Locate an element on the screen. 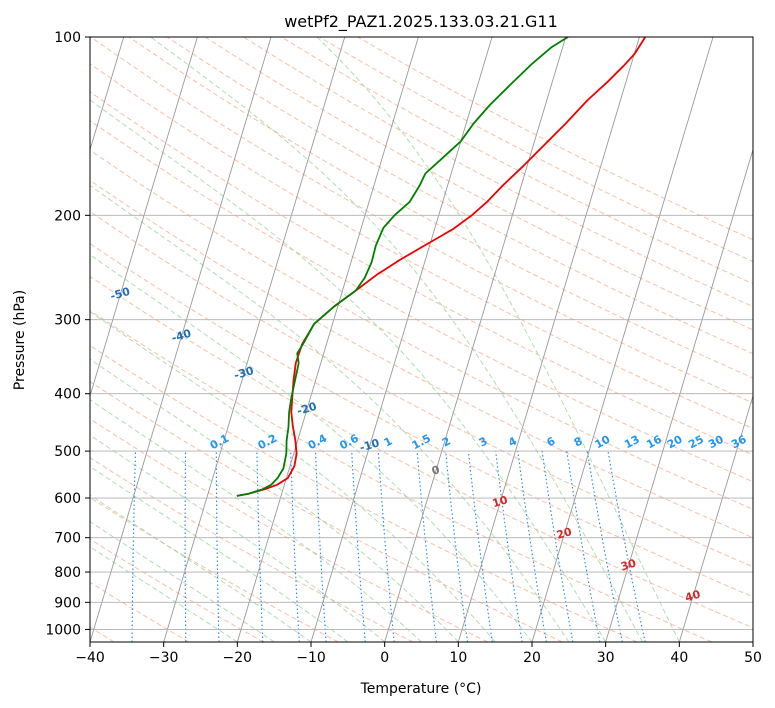 The height and width of the screenshot is (708, 775). mixing-ratio-label: 6 is located at coordinates (551, 441).